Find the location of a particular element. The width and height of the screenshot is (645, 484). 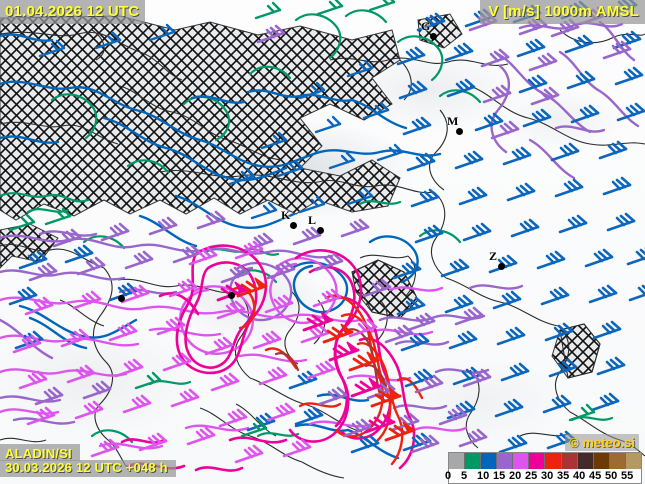

city-label: L is located at coordinates (312, 220).